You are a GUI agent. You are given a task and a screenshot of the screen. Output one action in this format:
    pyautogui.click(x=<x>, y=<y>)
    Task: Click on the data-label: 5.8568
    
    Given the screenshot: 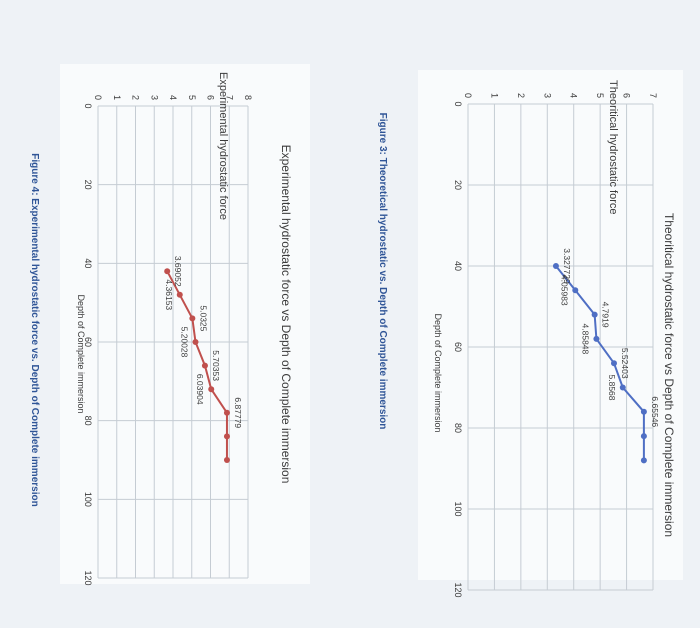 What is the action you would take?
    pyautogui.click(x=612, y=388)
    